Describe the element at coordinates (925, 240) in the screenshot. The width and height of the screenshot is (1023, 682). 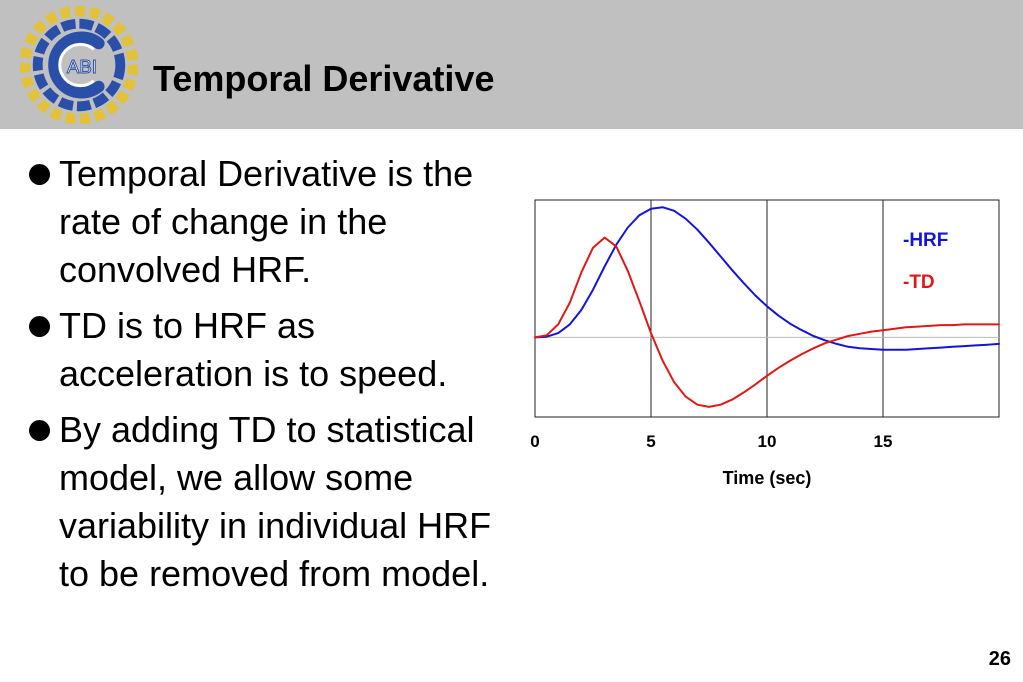
I see `legend-entry: -HRF` at that location.